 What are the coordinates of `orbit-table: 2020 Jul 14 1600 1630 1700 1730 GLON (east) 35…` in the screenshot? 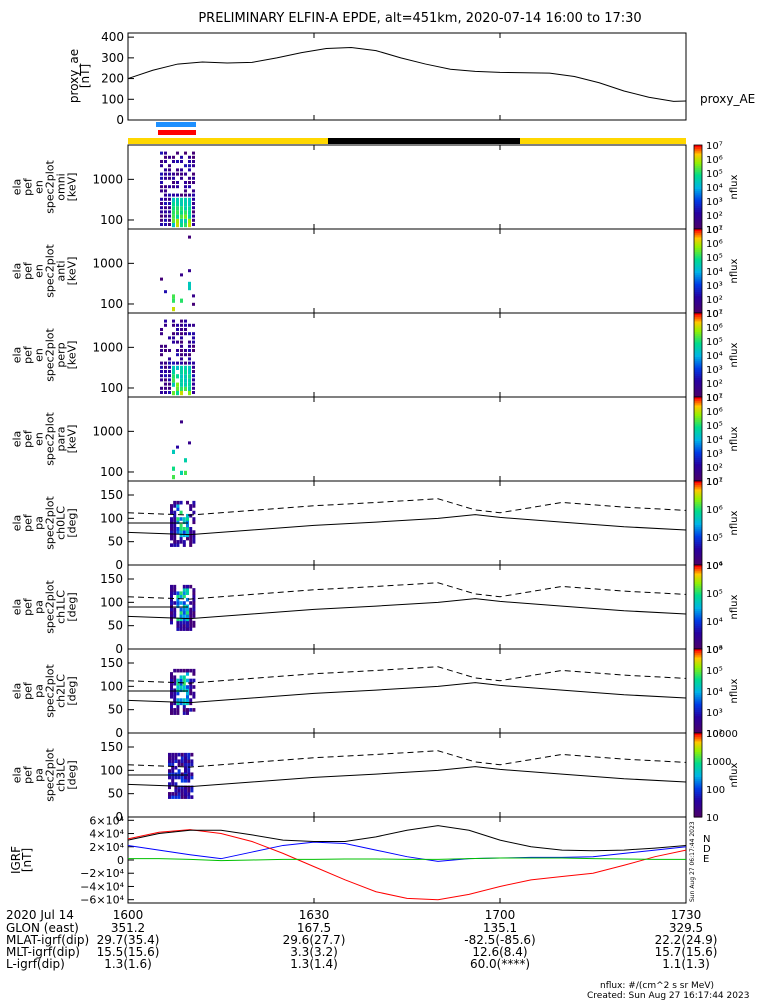 It's located at (361, 939).